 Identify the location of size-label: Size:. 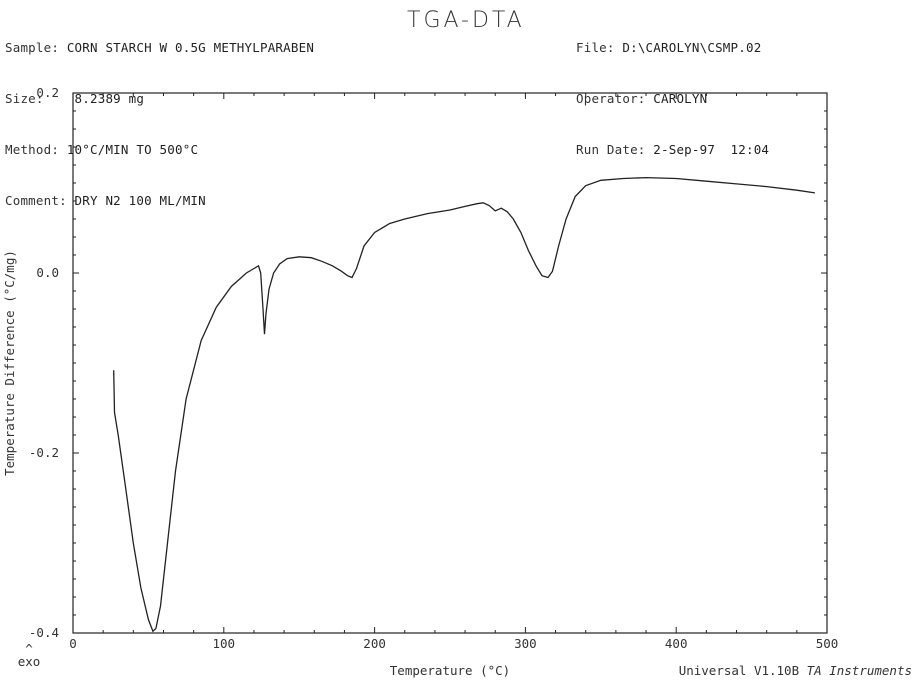
(24, 98).